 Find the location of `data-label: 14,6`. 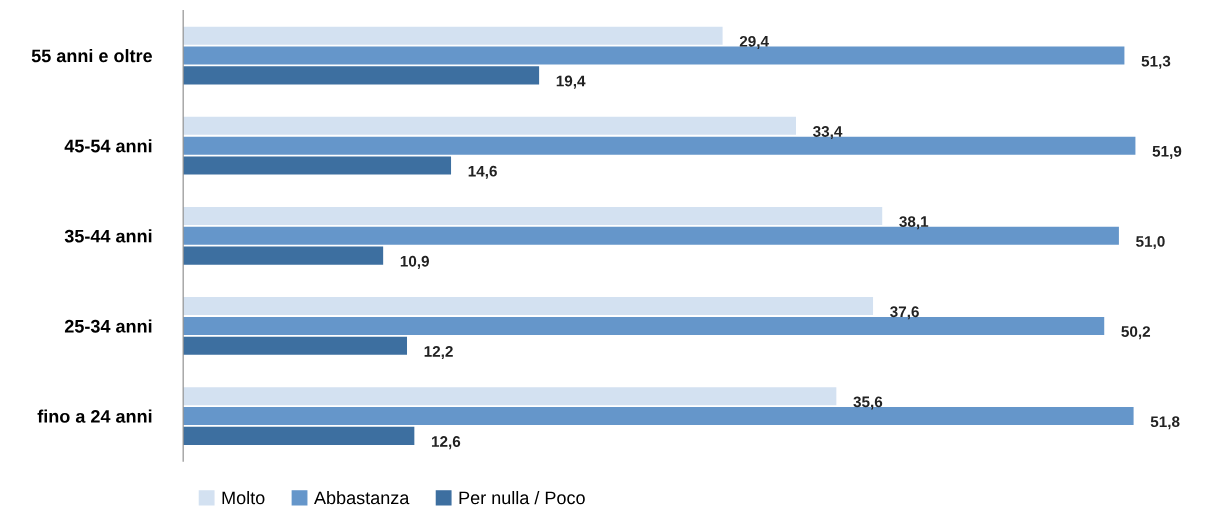

data-label: 14,6 is located at coordinates (482, 172).